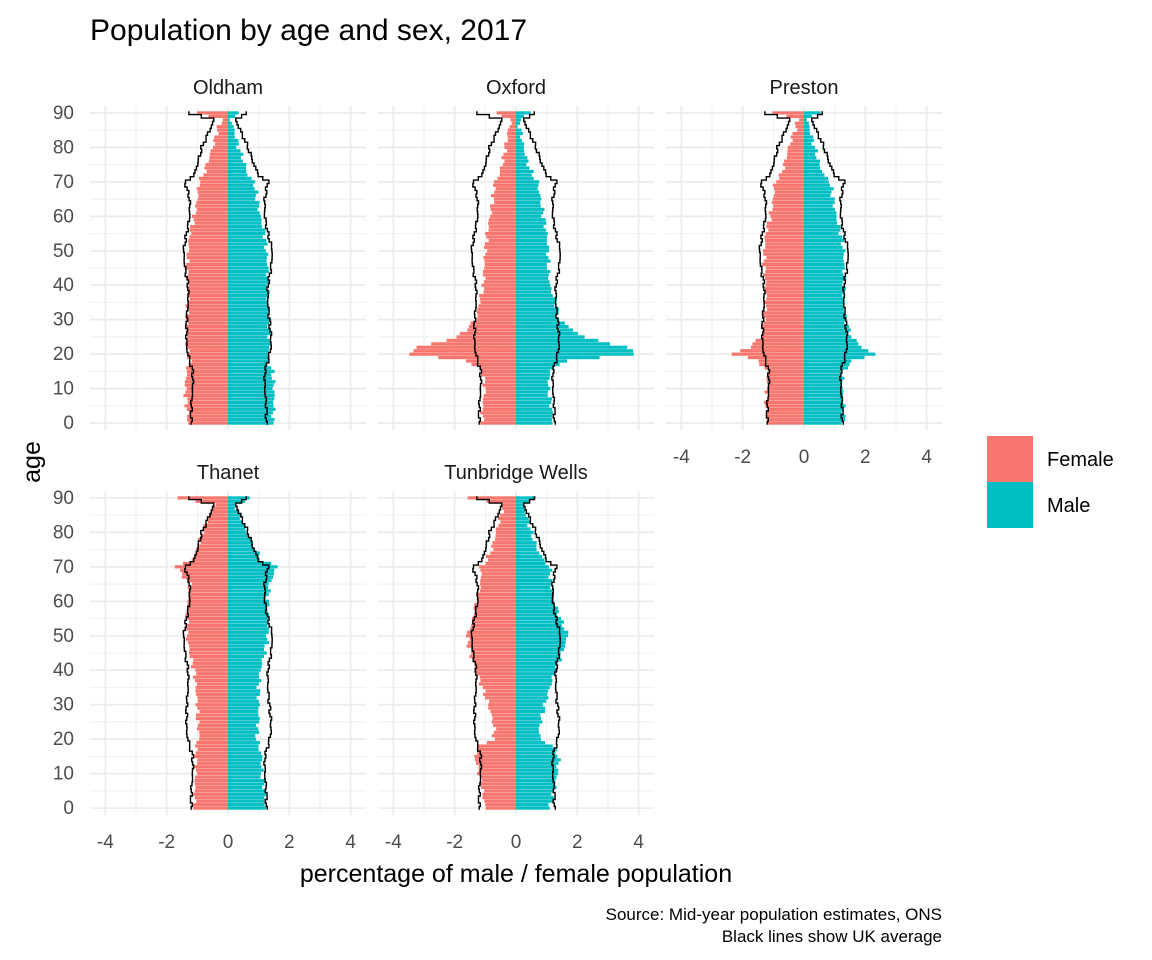 The width and height of the screenshot is (1152, 960). Describe the element at coordinates (486, 268) in the screenshot. I see `uk-average-female-line` at that location.